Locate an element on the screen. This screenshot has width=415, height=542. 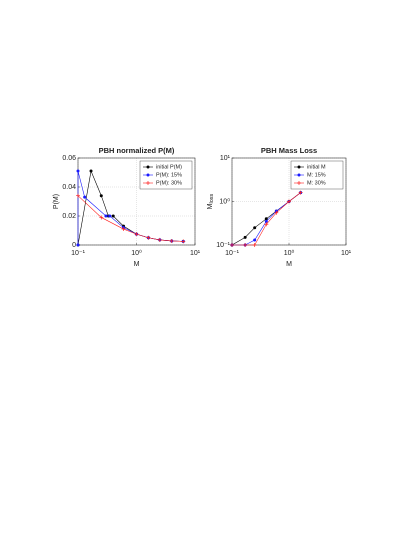
y-axis-label-main: M is located at coordinates (210, 206).